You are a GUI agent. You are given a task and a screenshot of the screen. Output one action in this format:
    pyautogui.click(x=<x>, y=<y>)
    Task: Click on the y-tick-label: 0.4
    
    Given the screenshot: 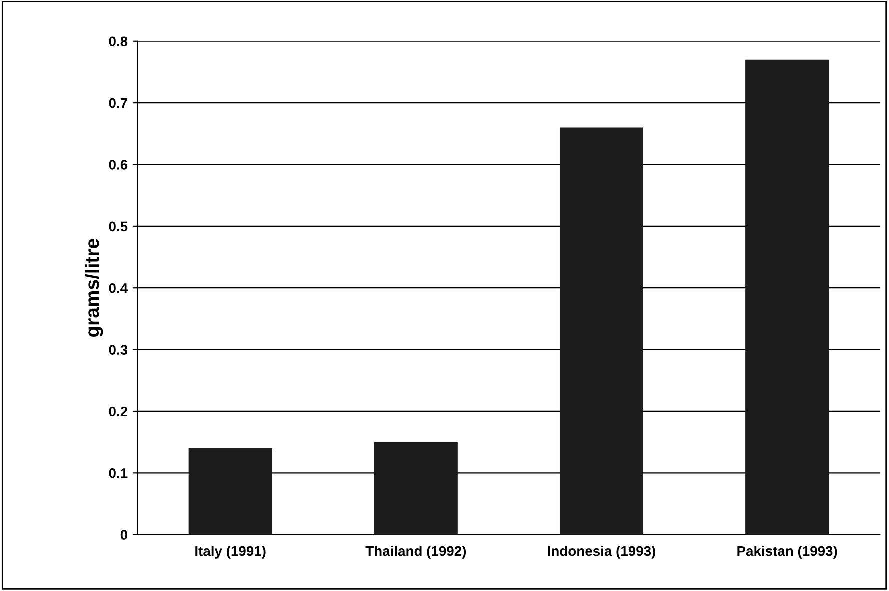 What is the action you would take?
    pyautogui.click(x=118, y=288)
    